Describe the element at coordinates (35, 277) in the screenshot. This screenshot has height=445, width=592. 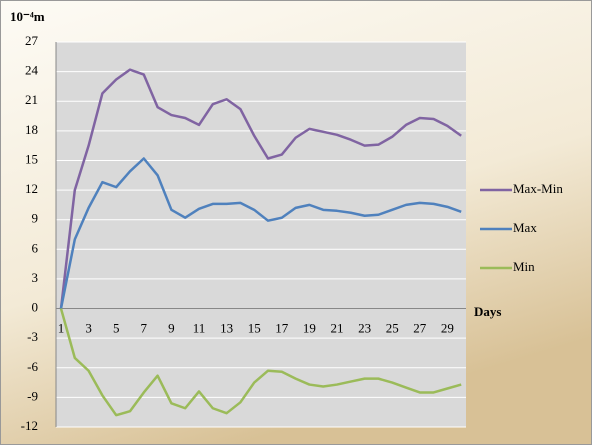
I see `y-tick-label: 3` at that location.